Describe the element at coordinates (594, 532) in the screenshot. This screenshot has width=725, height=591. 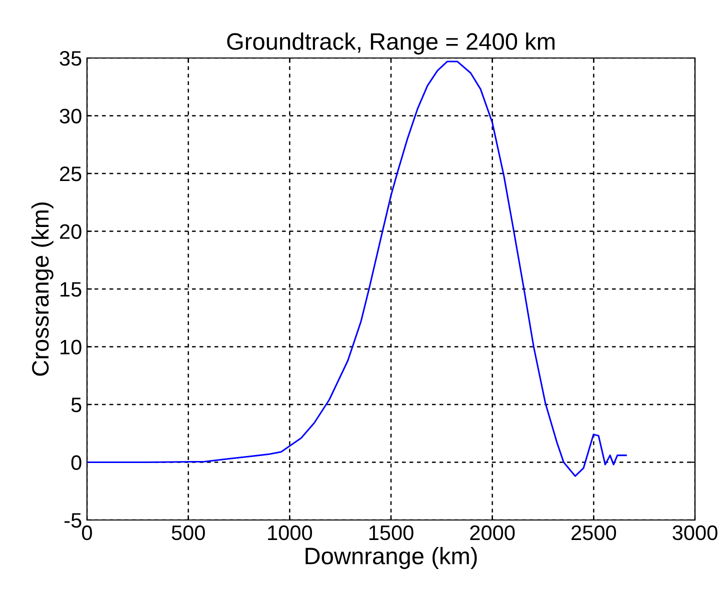
I see `x-tick-label: 2500` at that location.